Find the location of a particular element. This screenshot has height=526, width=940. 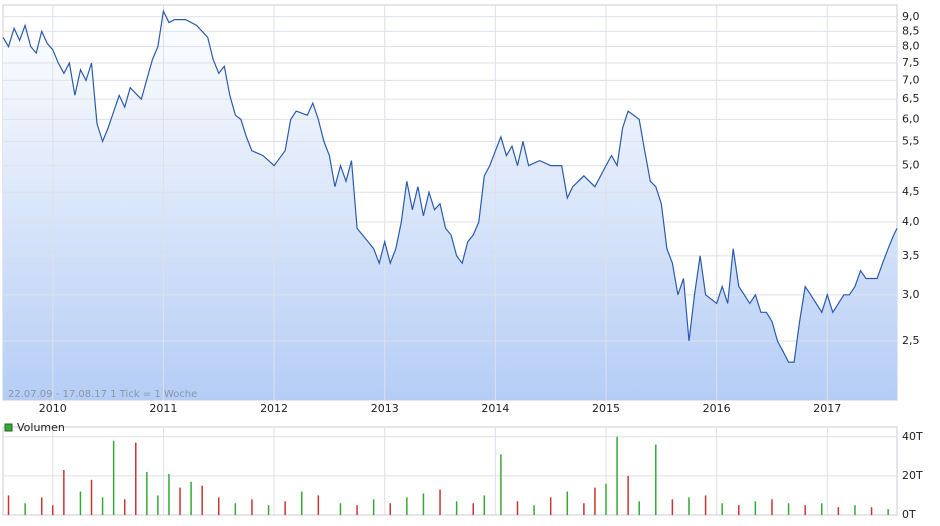

y-tick-label: 7,0 is located at coordinates (911, 79).